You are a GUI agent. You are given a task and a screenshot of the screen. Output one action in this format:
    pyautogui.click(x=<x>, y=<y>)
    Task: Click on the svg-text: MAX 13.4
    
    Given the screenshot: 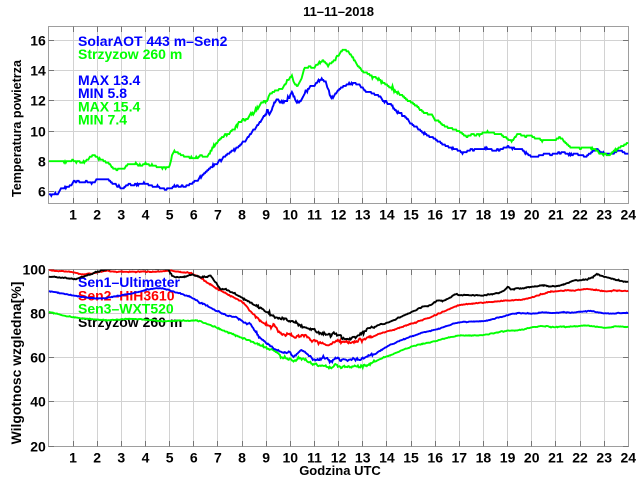 What is the action you would take?
    pyautogui.click(x=109, y=80)
    